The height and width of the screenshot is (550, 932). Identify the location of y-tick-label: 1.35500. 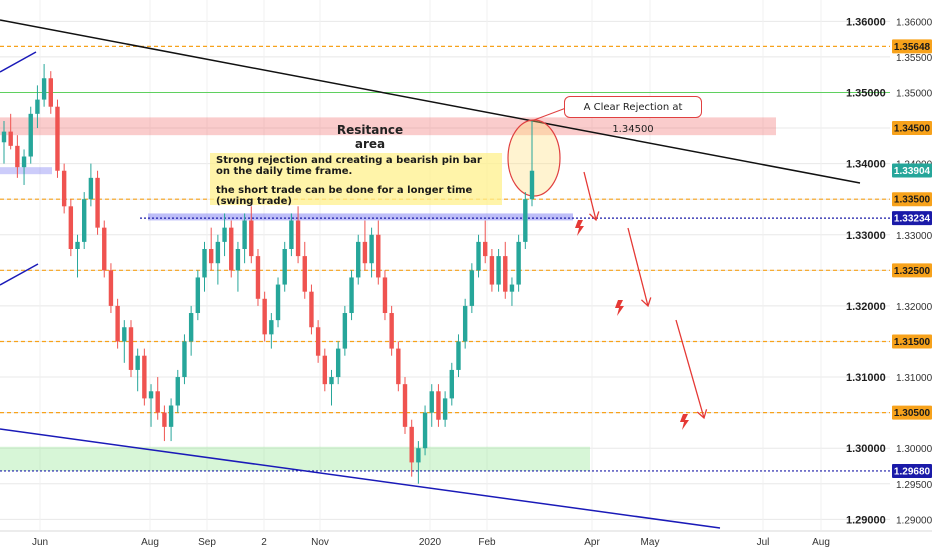
(914, 58).